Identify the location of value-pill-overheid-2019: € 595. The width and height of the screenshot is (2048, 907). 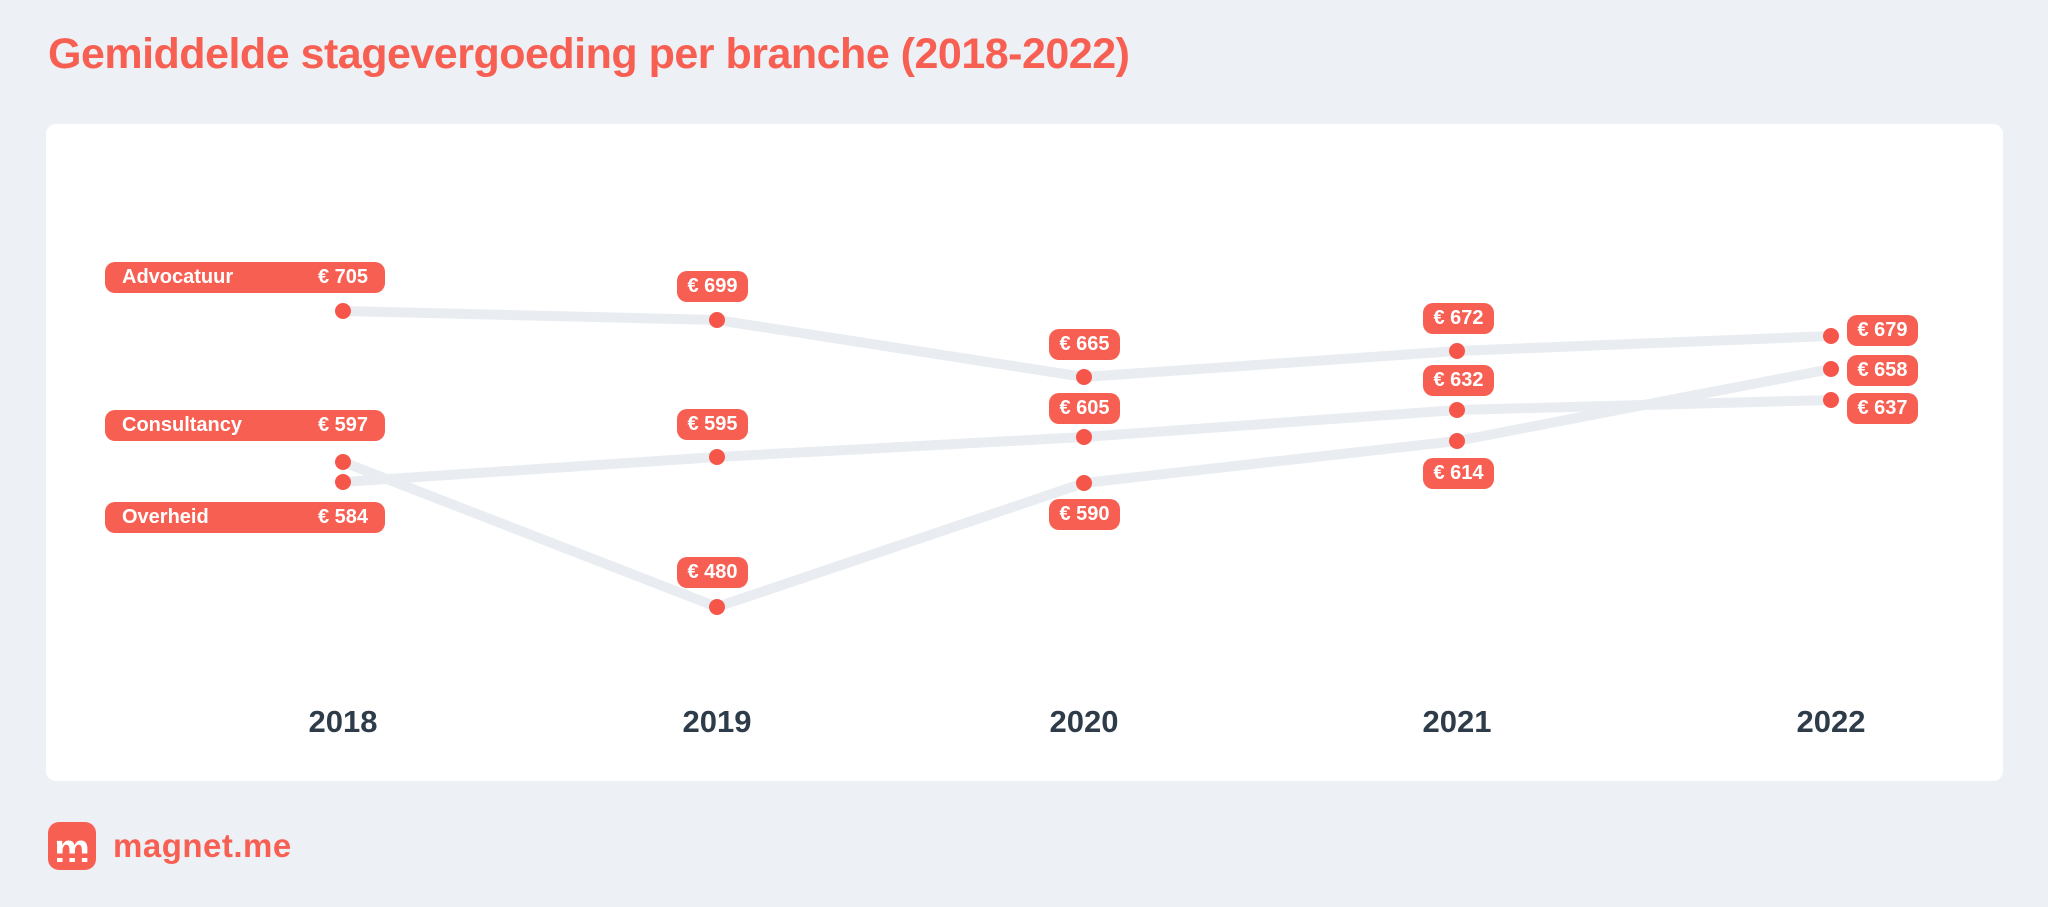
(712, 424).